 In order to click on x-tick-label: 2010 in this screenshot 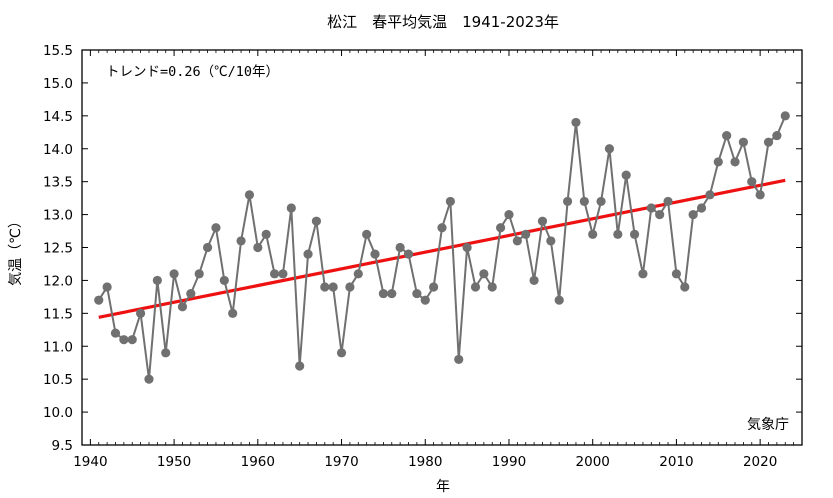, I will do `click(676, 462)`.